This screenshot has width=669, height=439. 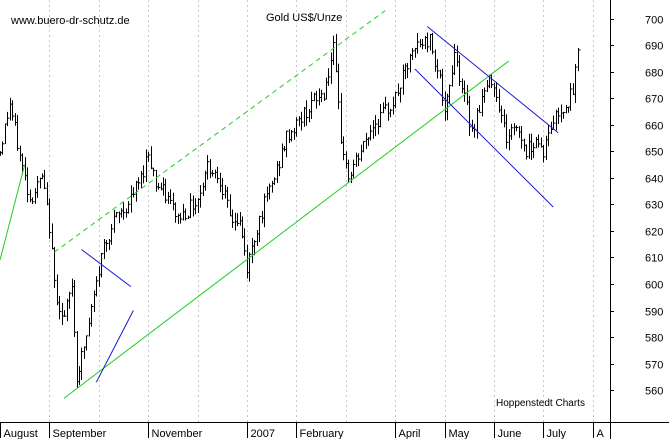 What do you see at coordinates (263, 433) in the screenshot?
I see `x-tick-label: 2007` at bounding box center [263, 433].